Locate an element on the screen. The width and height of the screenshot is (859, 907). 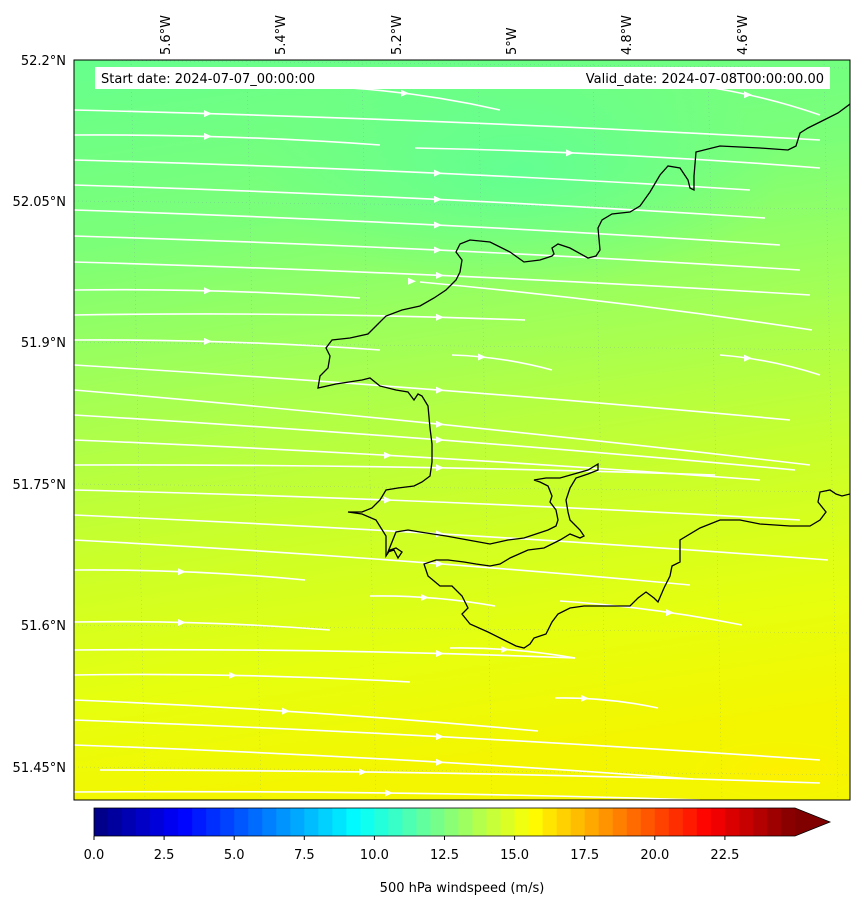
colorbar-tick-label: 20.0 is located at coordinates (654, 855).